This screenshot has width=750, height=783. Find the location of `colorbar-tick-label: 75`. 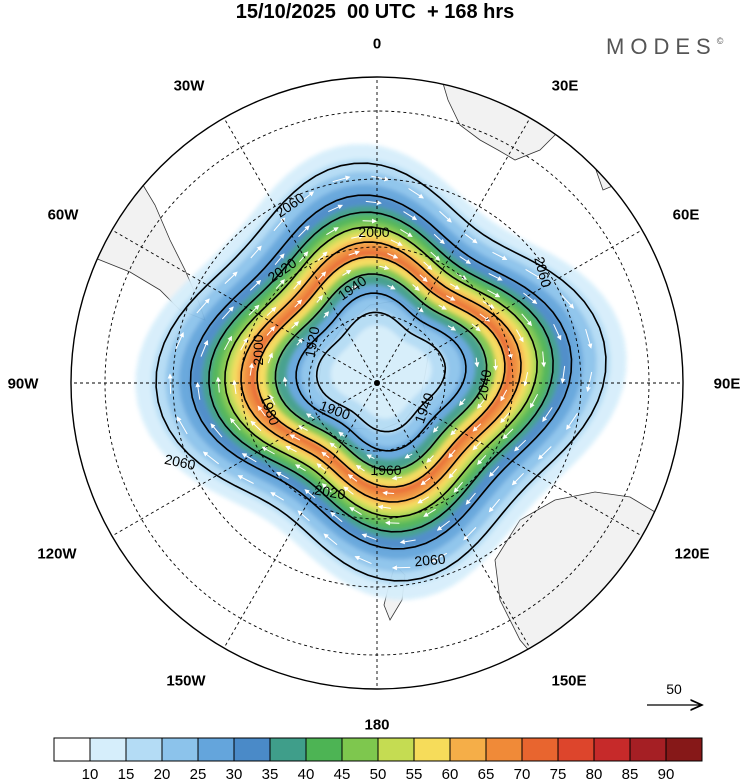

colorbar-tick-label: 75 is located at coordinates (558, 774).